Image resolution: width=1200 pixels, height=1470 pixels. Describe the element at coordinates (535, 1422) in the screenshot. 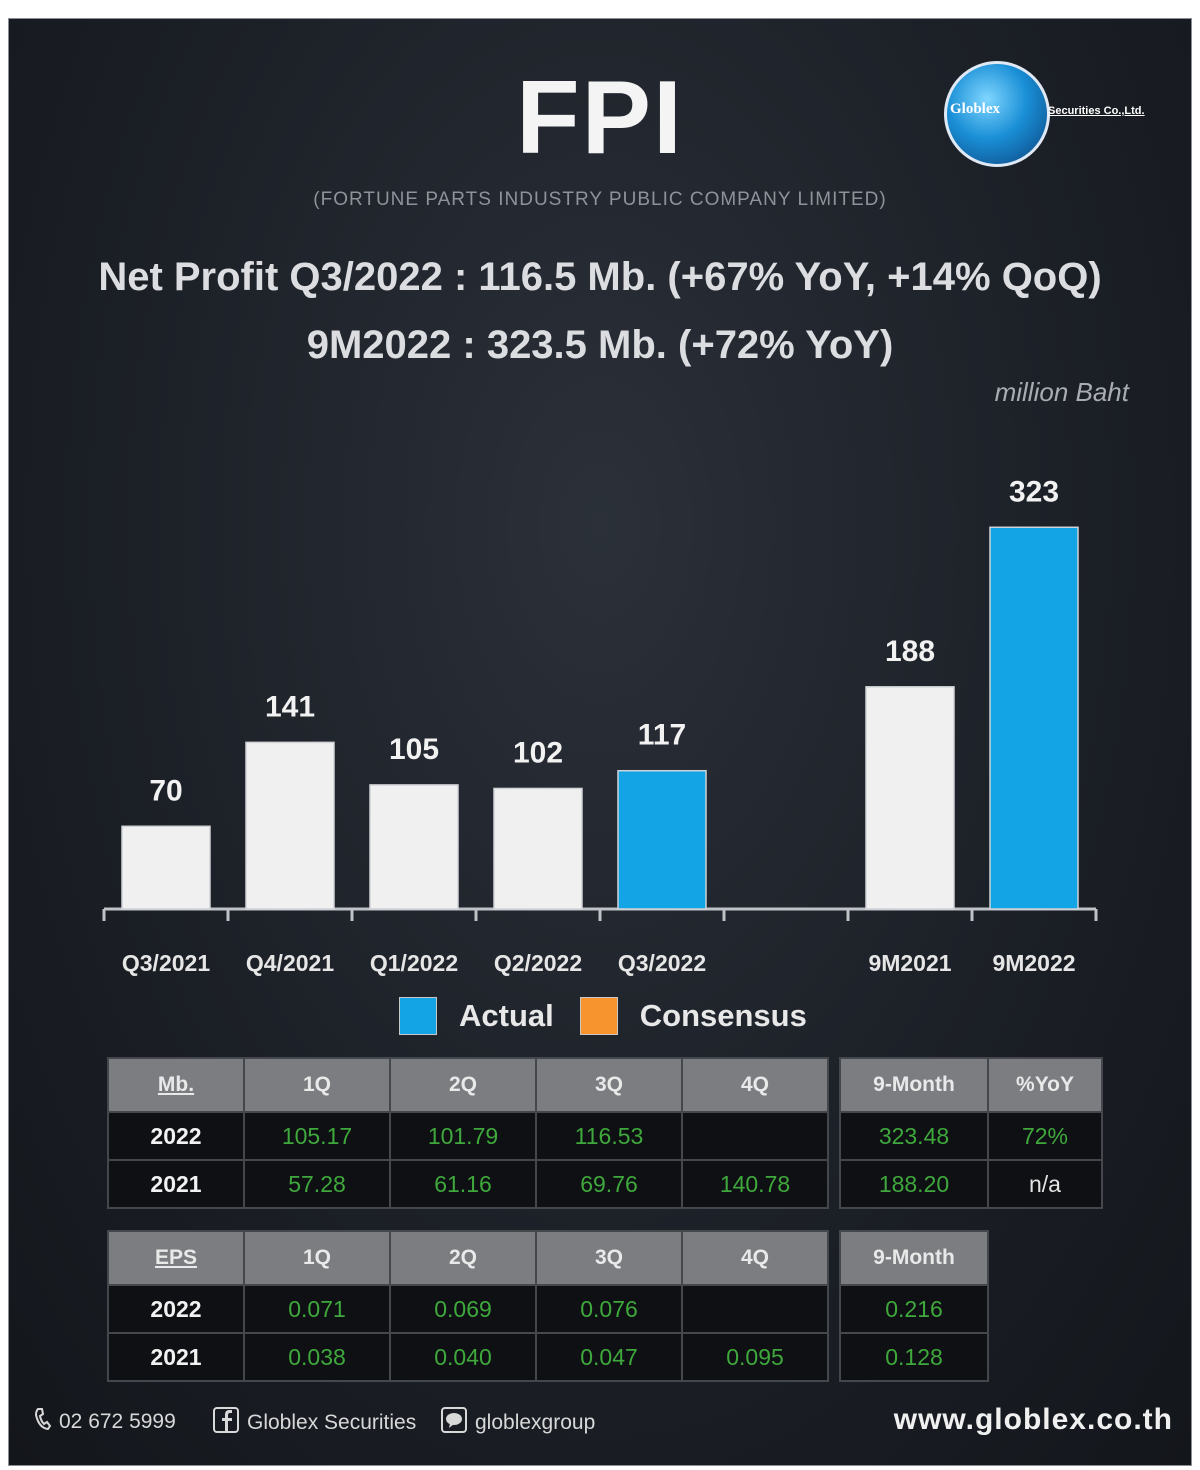

I see `line-id: globlexgroup` at that location.